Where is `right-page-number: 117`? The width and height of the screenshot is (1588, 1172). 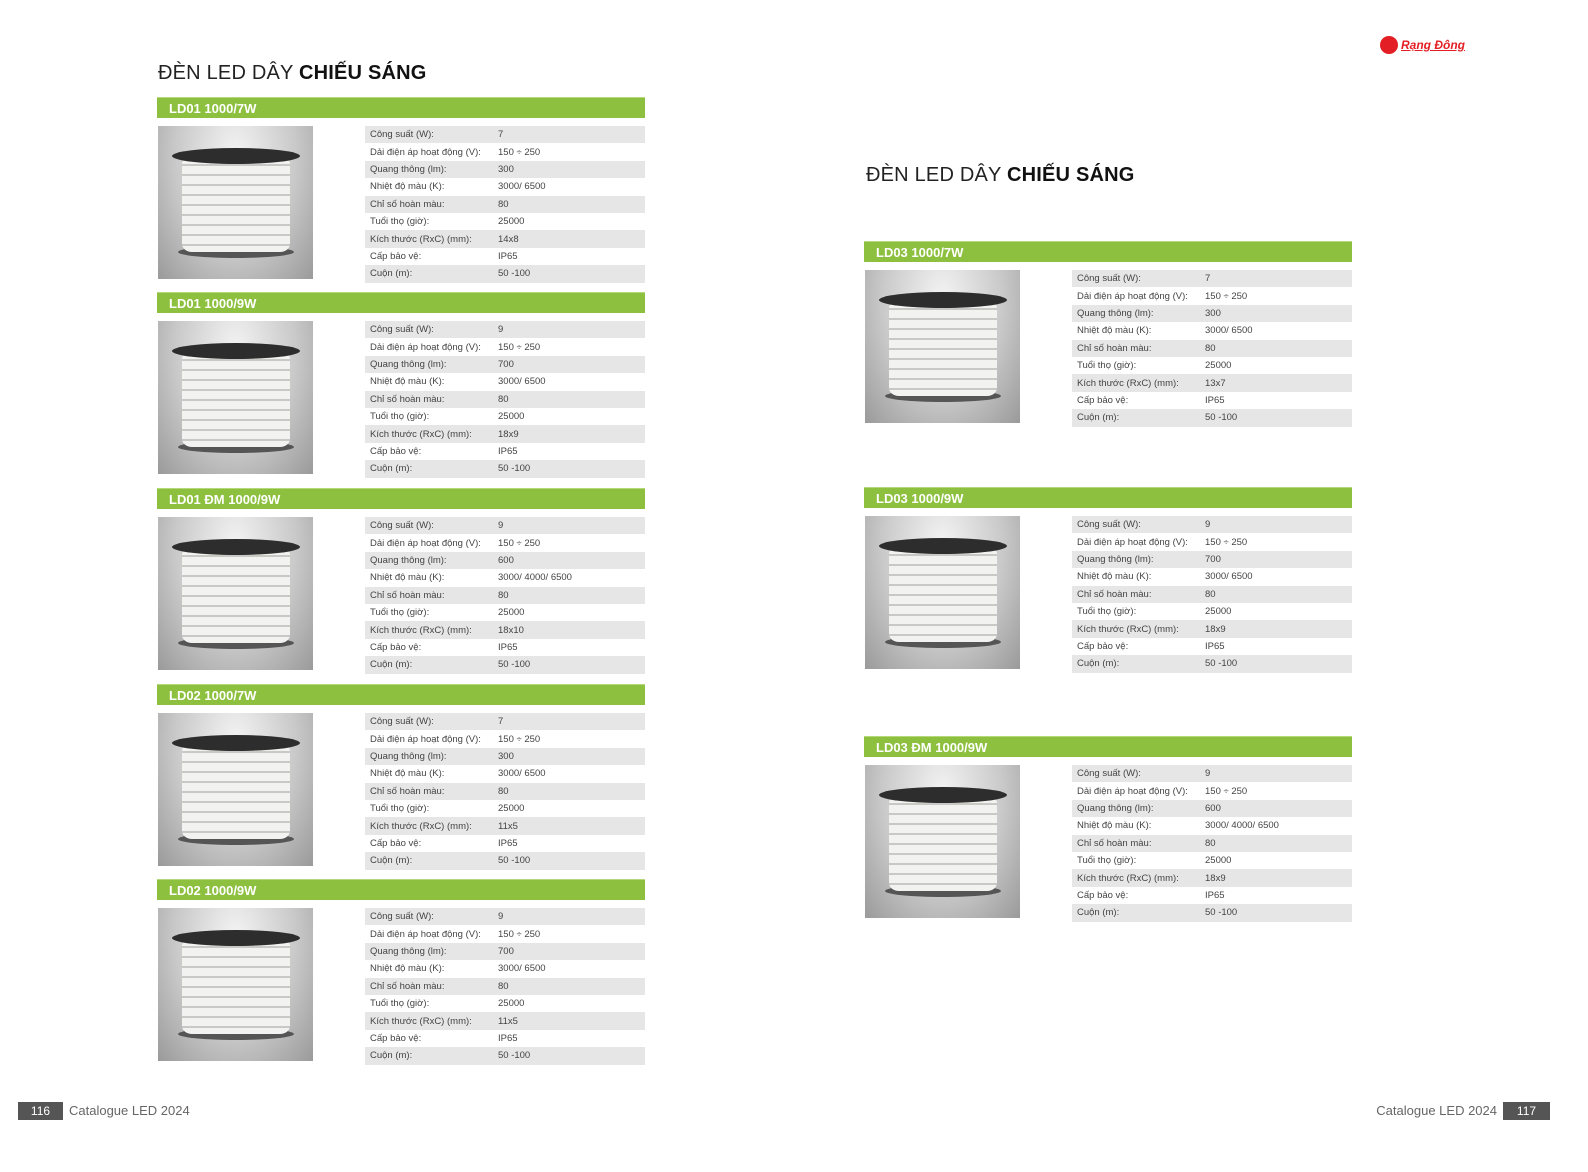 right-page-number: 117 is located at coordinates (1526, 1111).